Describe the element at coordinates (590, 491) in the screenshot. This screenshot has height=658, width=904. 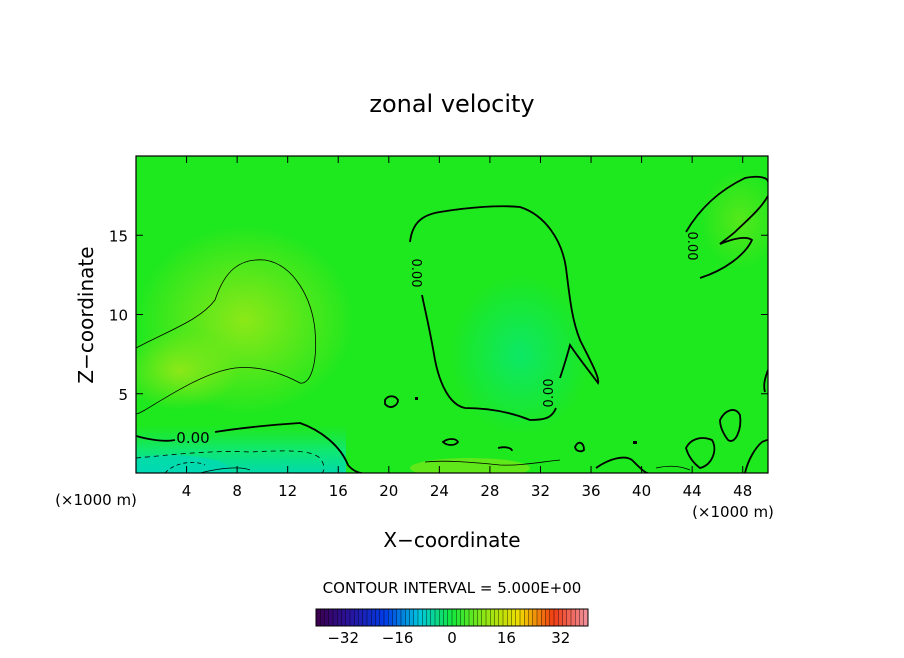
I see `x-tick-label: 36` at that location.